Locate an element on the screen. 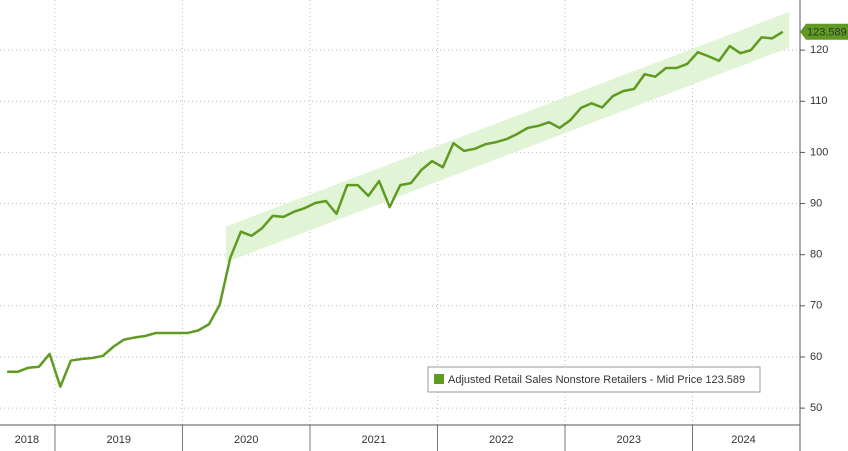 This screenshot has width=848, height=451. last-value-tag is located at coordinates (824, 31).